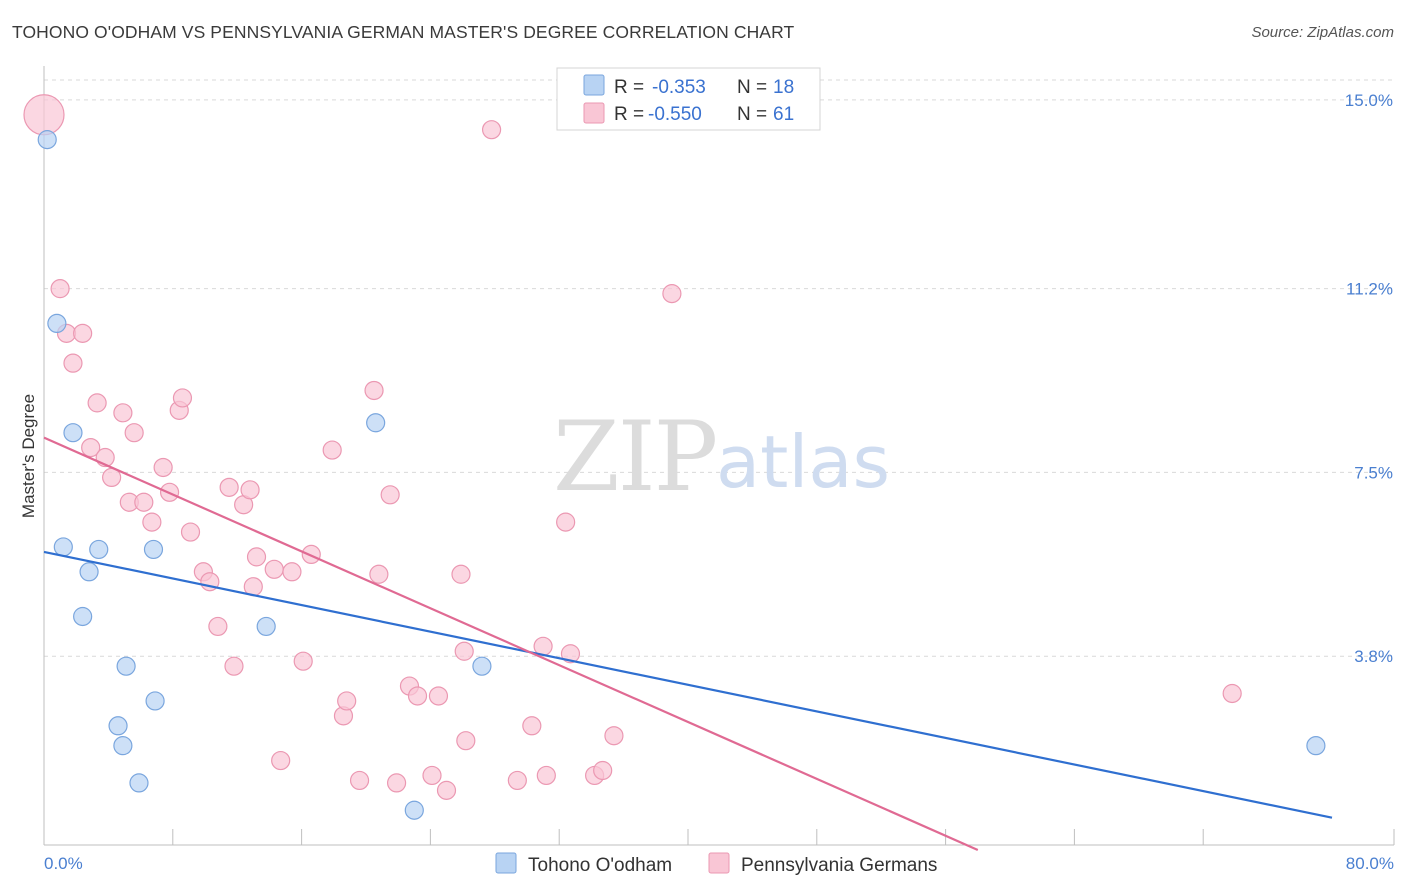 The height and width of the screenshot is (892, 1406). I want to click on legend-r-label-pink: R =, so click(629, 114).